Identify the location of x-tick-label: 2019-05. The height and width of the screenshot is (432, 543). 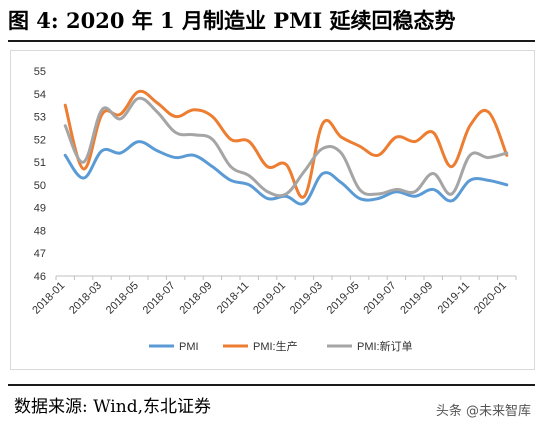
(343, 298).